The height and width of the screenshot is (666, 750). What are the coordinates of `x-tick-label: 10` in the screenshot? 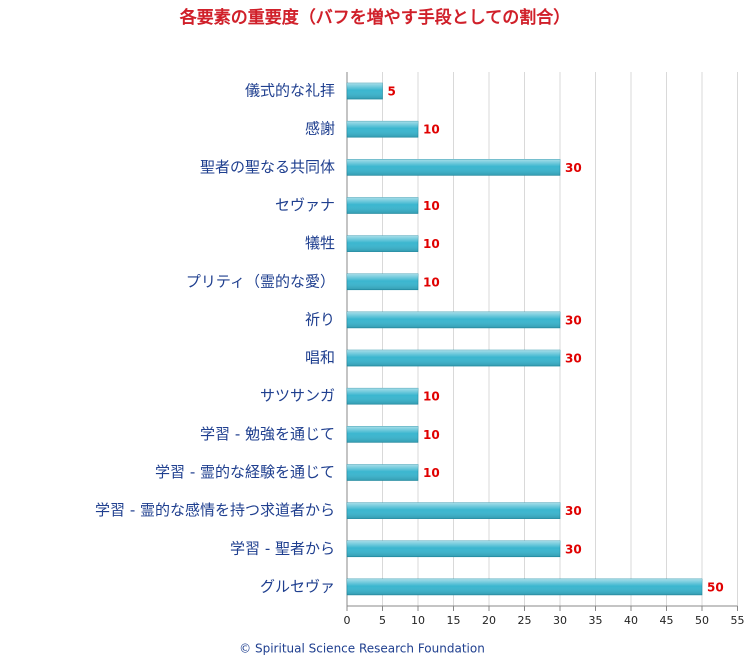 It's located at (418, 620).